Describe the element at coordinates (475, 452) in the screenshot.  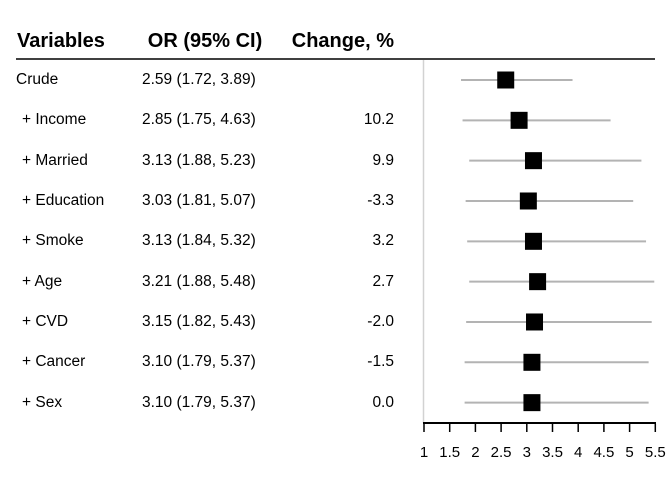
I see `x-tick-label: 2` at that location.